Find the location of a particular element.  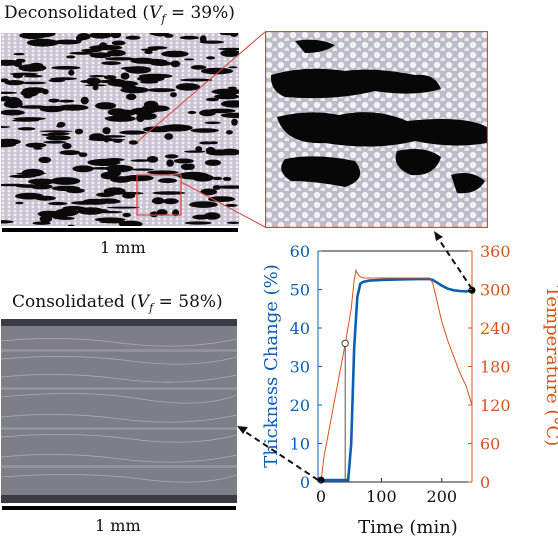

right-axis-label: Temperature (°C) is located at coordinates (550, 366).